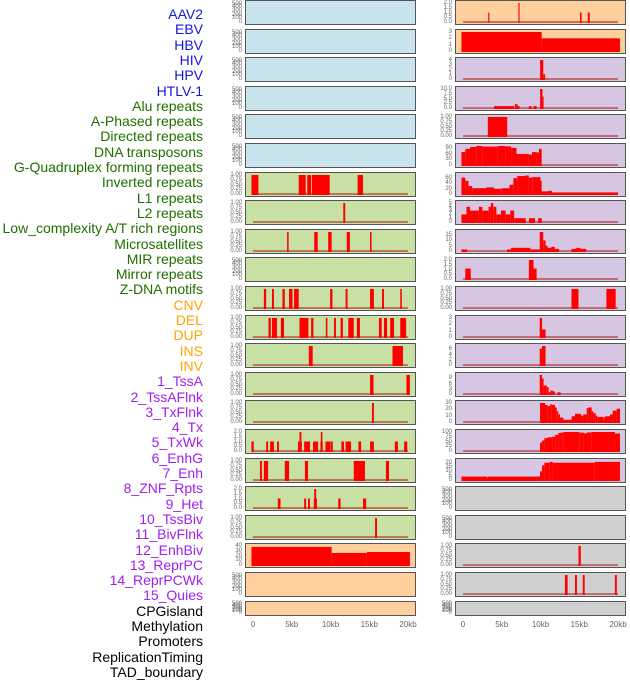 The width and height of the screenshot is (630, 680). I want to click on track-label: 13_ReprPC, so click(166, 564).